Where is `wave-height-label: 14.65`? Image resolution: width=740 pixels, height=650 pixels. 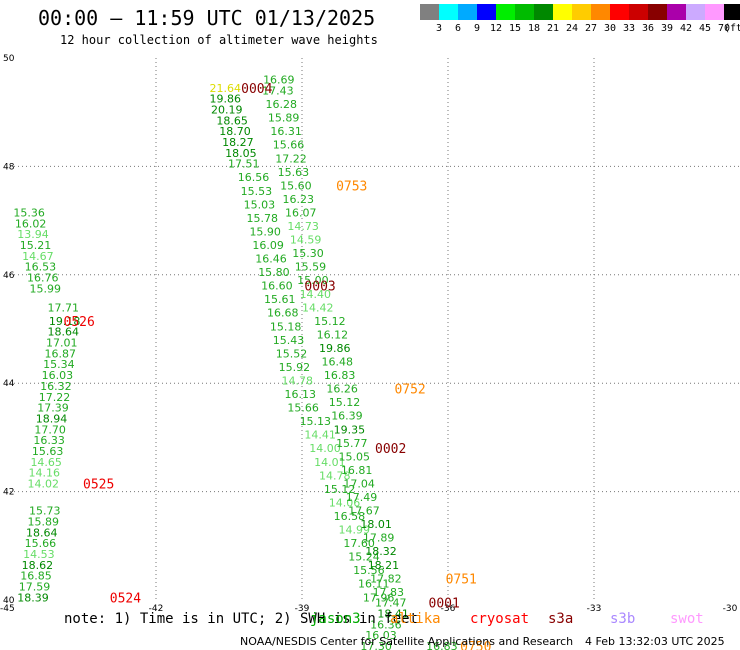 wave-height-label: 14.65 is located at coordinates (46, 462).